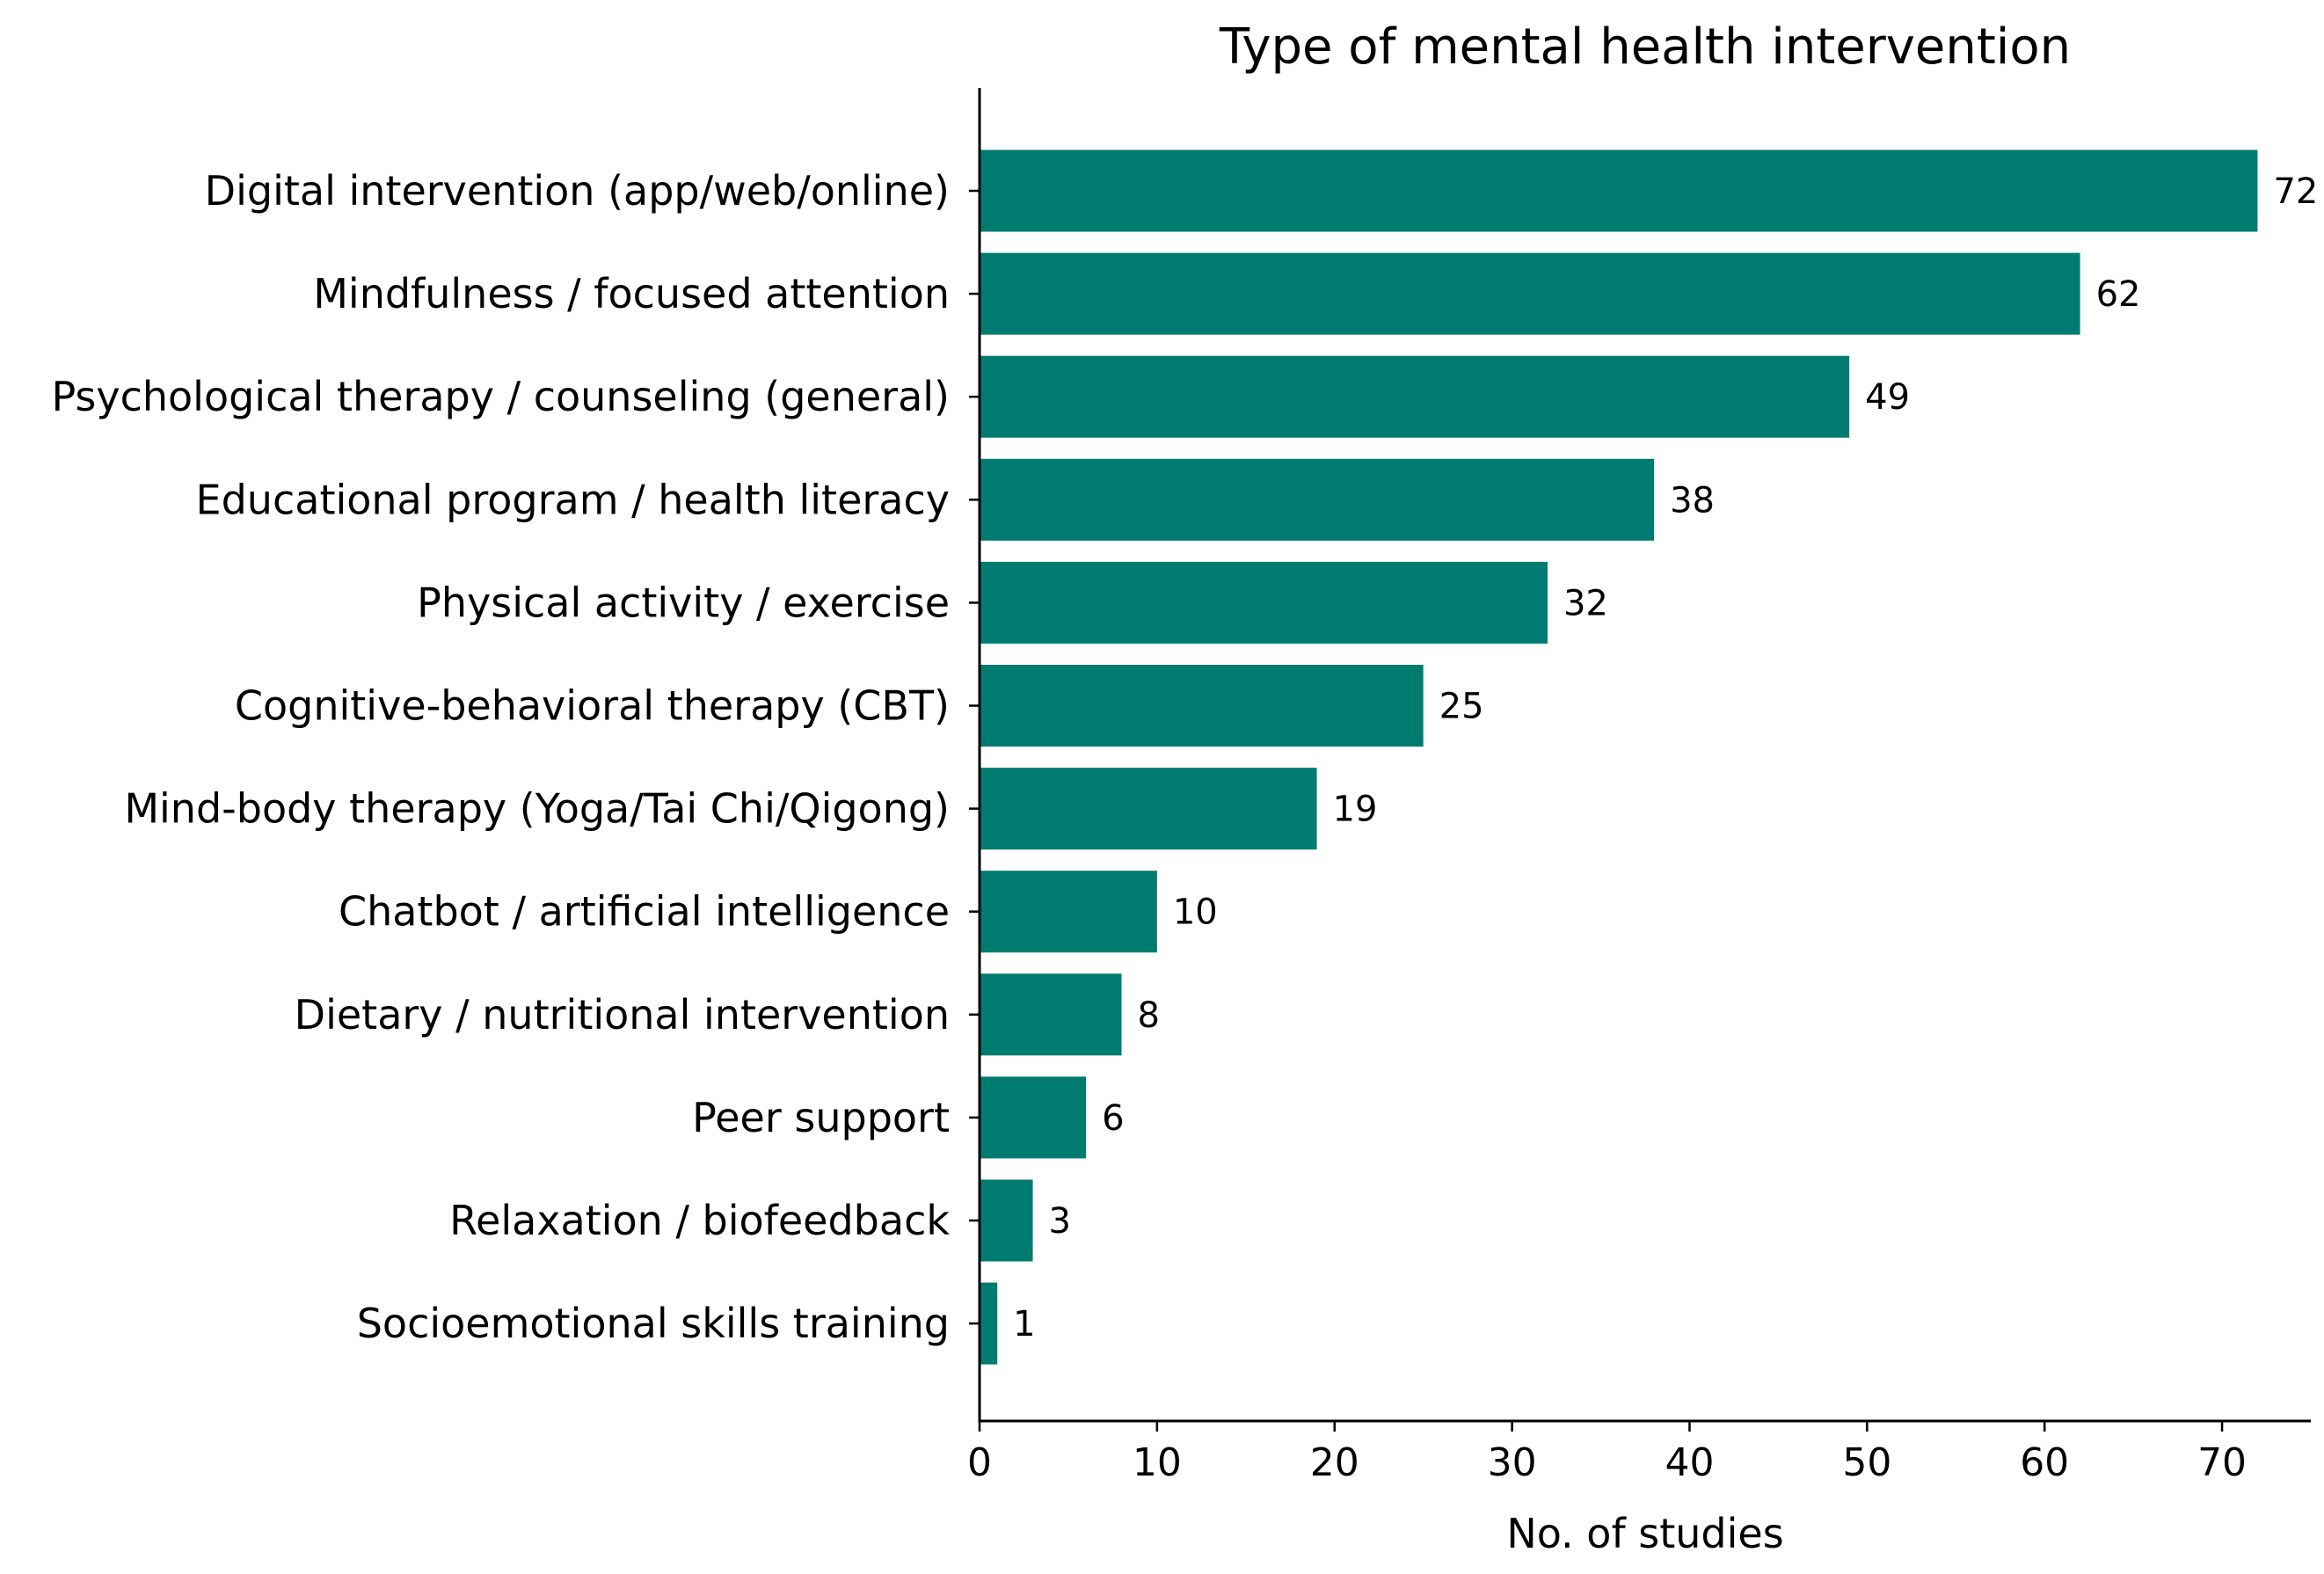  Describe the element at coordinates (1060, 1221) in the screenshot. I see `bar-value-label: 3` at that location.